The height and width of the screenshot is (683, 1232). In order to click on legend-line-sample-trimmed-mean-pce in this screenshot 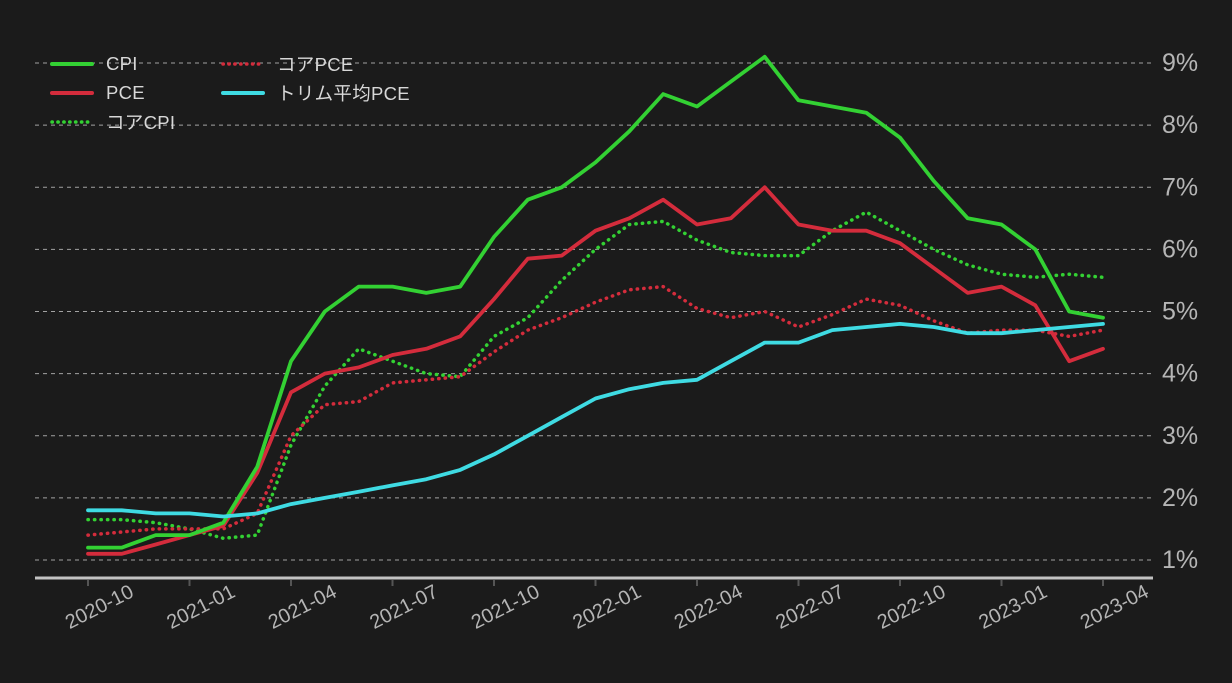, I will do `click(243, 92)`.